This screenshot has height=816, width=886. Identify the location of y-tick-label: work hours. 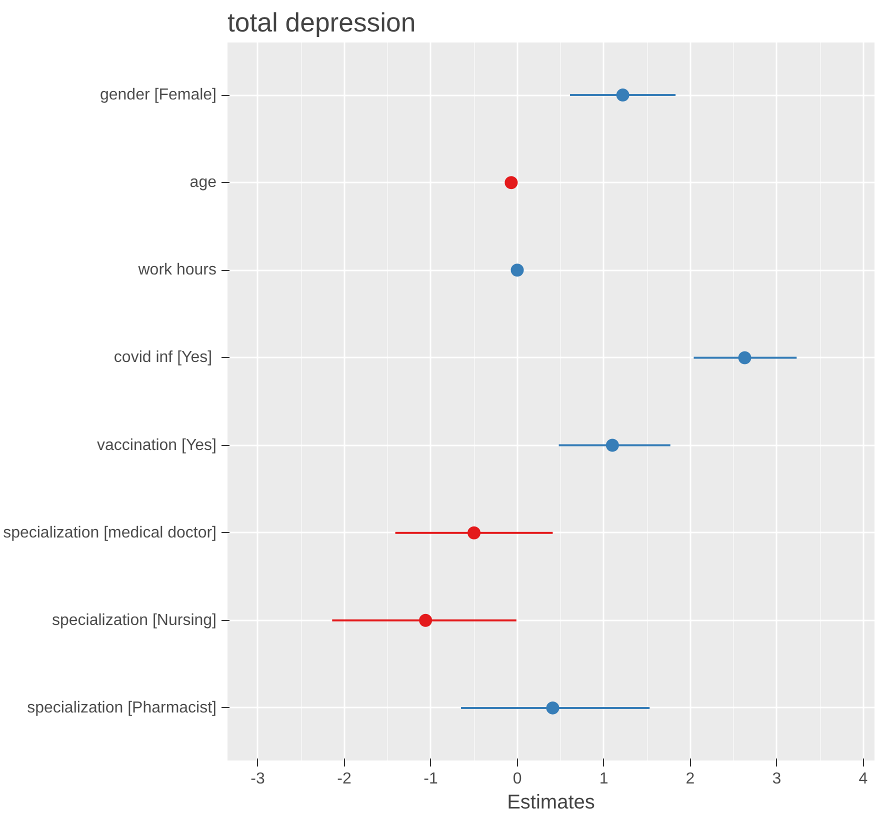
(176, 270).